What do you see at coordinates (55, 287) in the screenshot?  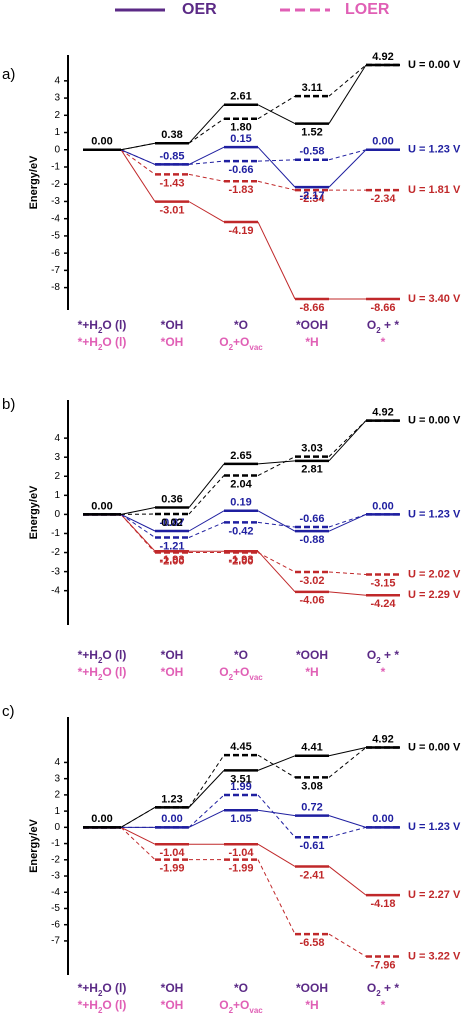 I see `y-tick-label: -8` at bounding box center [55, 287].